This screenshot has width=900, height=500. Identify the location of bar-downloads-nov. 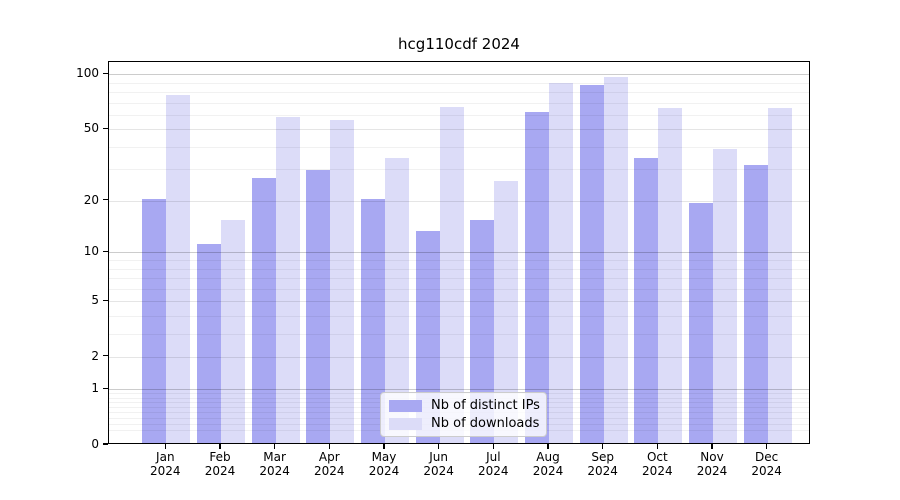
(725, 295).